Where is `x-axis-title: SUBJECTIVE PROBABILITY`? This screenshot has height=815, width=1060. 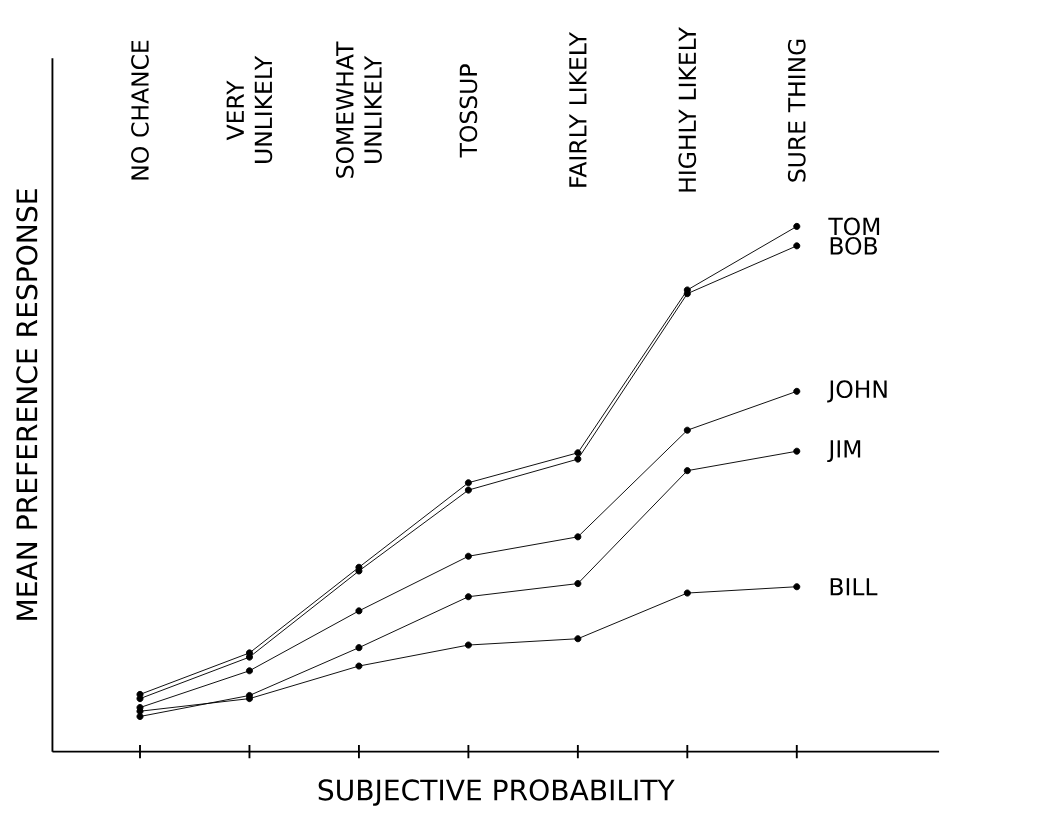
x-axis-title: SUBJECTIVE PROBABILITY is located at coordinates (496, 792).